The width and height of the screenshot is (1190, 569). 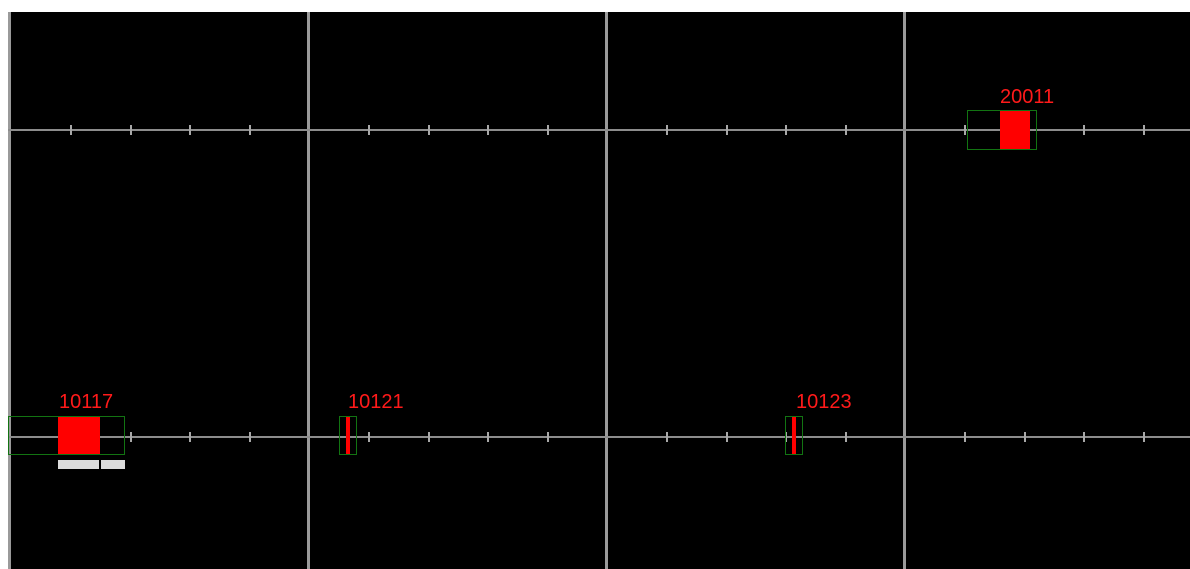 What do you see at coordinates (376, 402) in the screenshot?
I see `train-label-10121: 10121` at bounding box center [376, 402].